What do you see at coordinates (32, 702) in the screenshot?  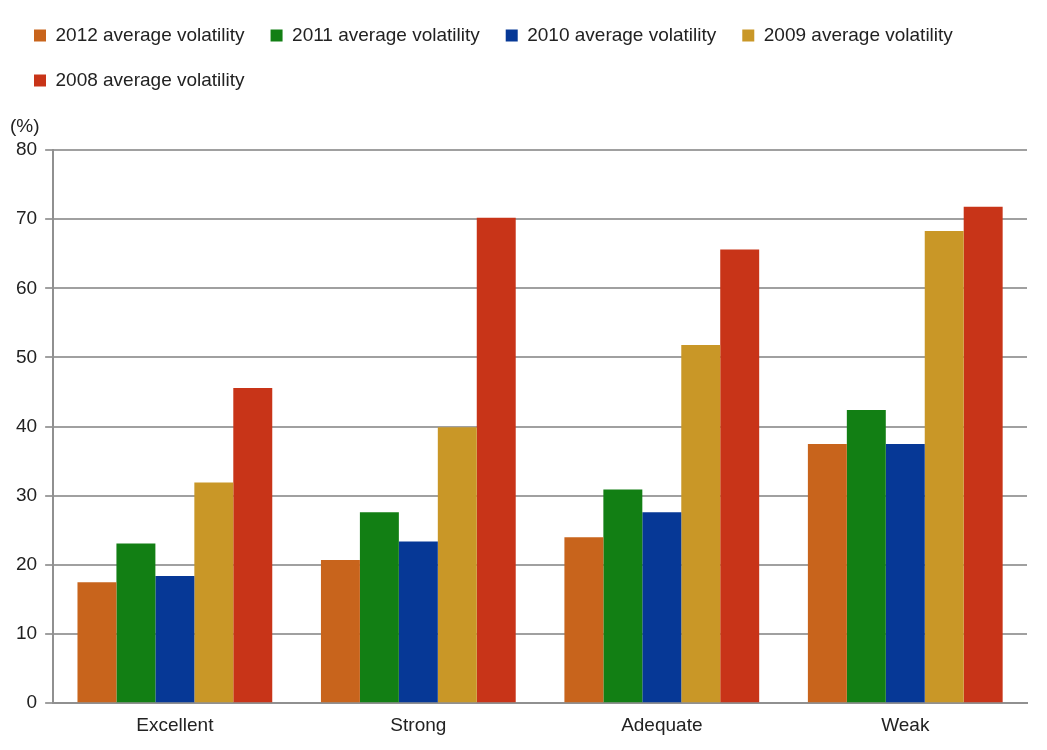 I see `y-tick-label: 0` at bounding box center [32, 702].